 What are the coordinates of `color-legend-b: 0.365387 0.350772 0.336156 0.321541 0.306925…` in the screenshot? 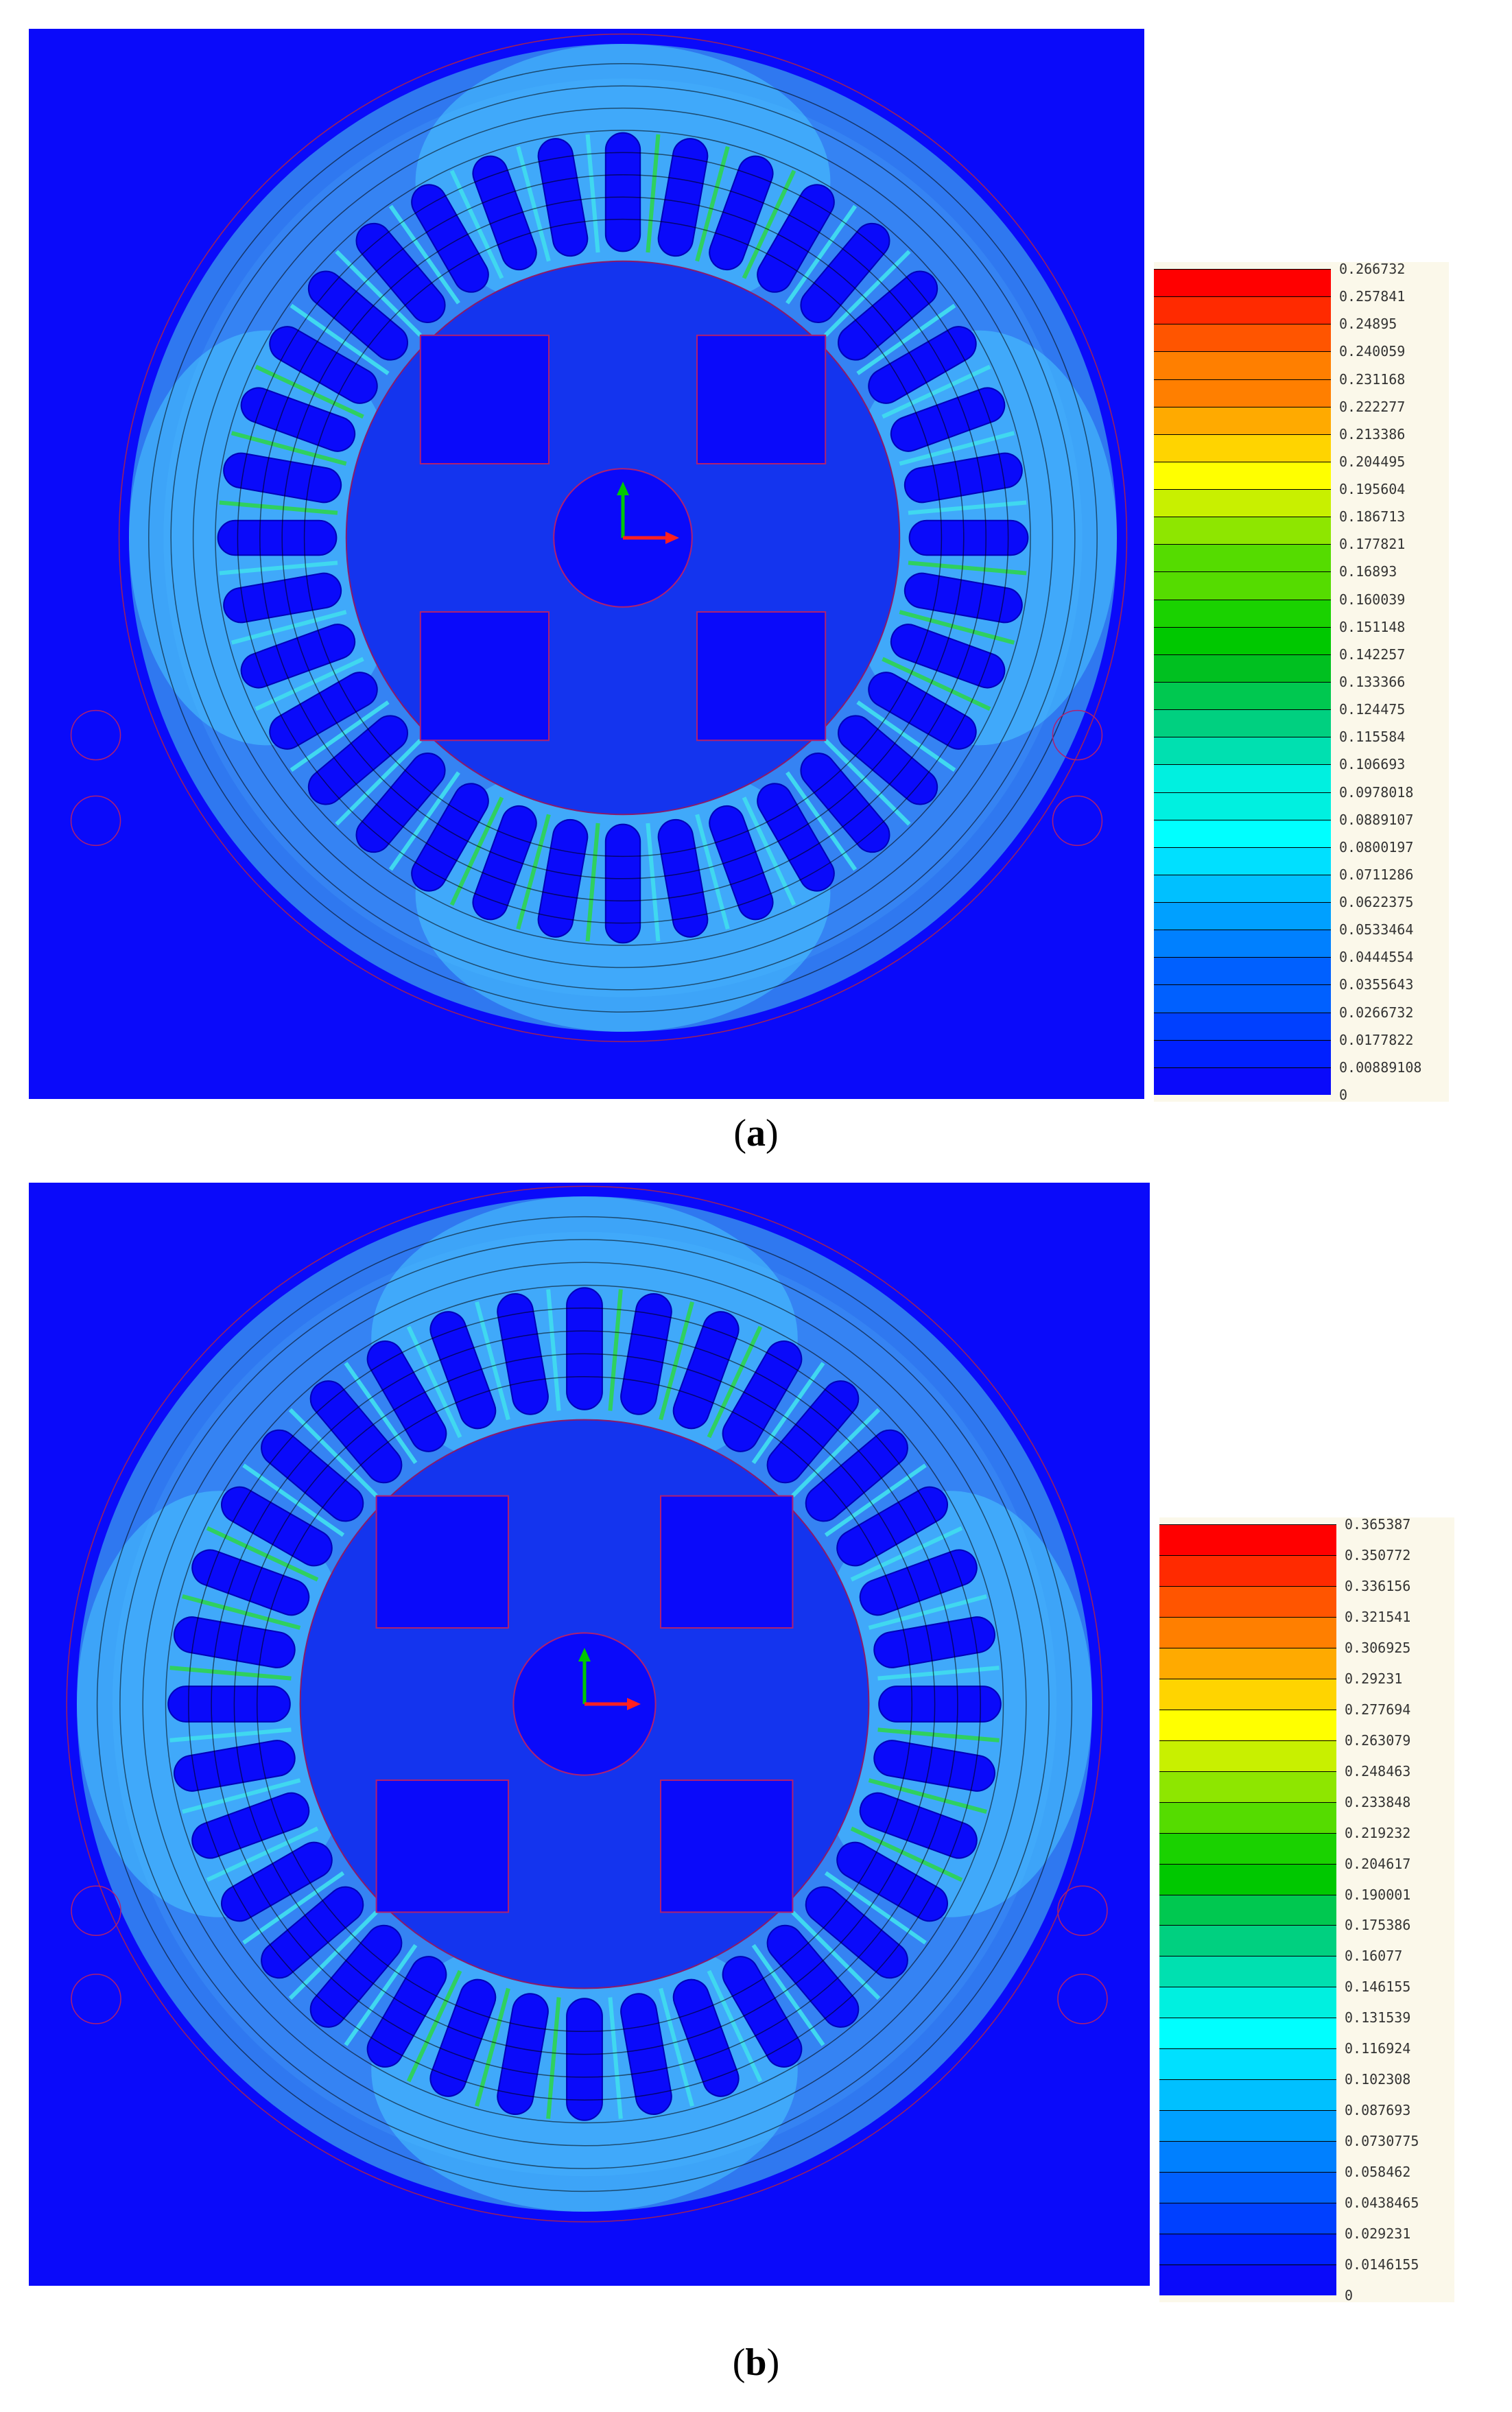 It's located at (1306, 1909).